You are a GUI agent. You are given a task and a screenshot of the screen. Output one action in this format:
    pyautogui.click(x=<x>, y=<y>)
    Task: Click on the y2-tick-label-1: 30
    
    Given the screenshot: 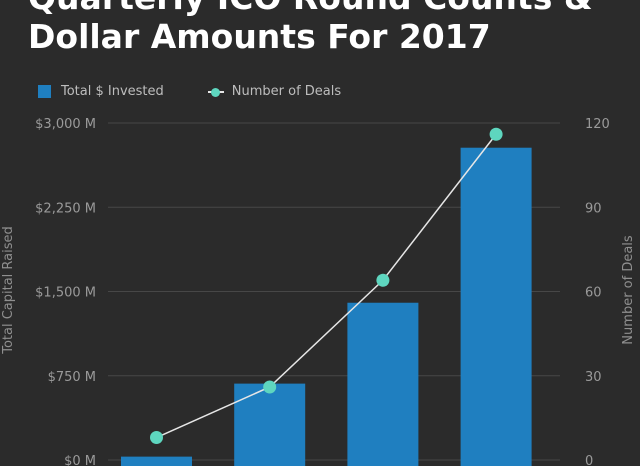 What is the action you would take?
    pyautogui.click(x=593, y=377)
    